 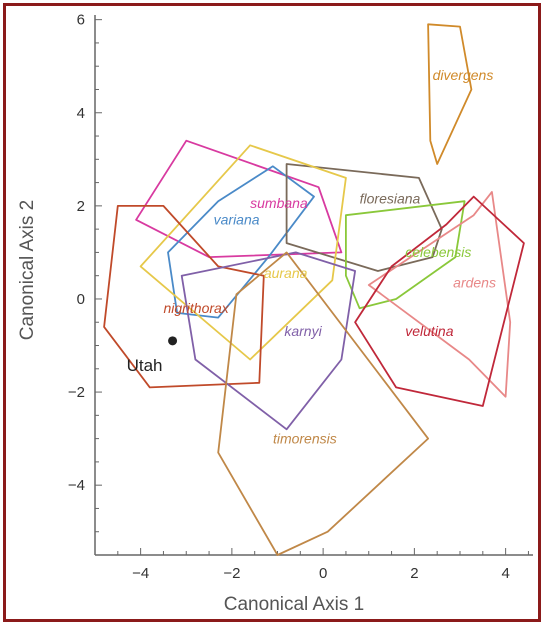 I want to click on x-tick-label: 0, so click(x=323, y=573).